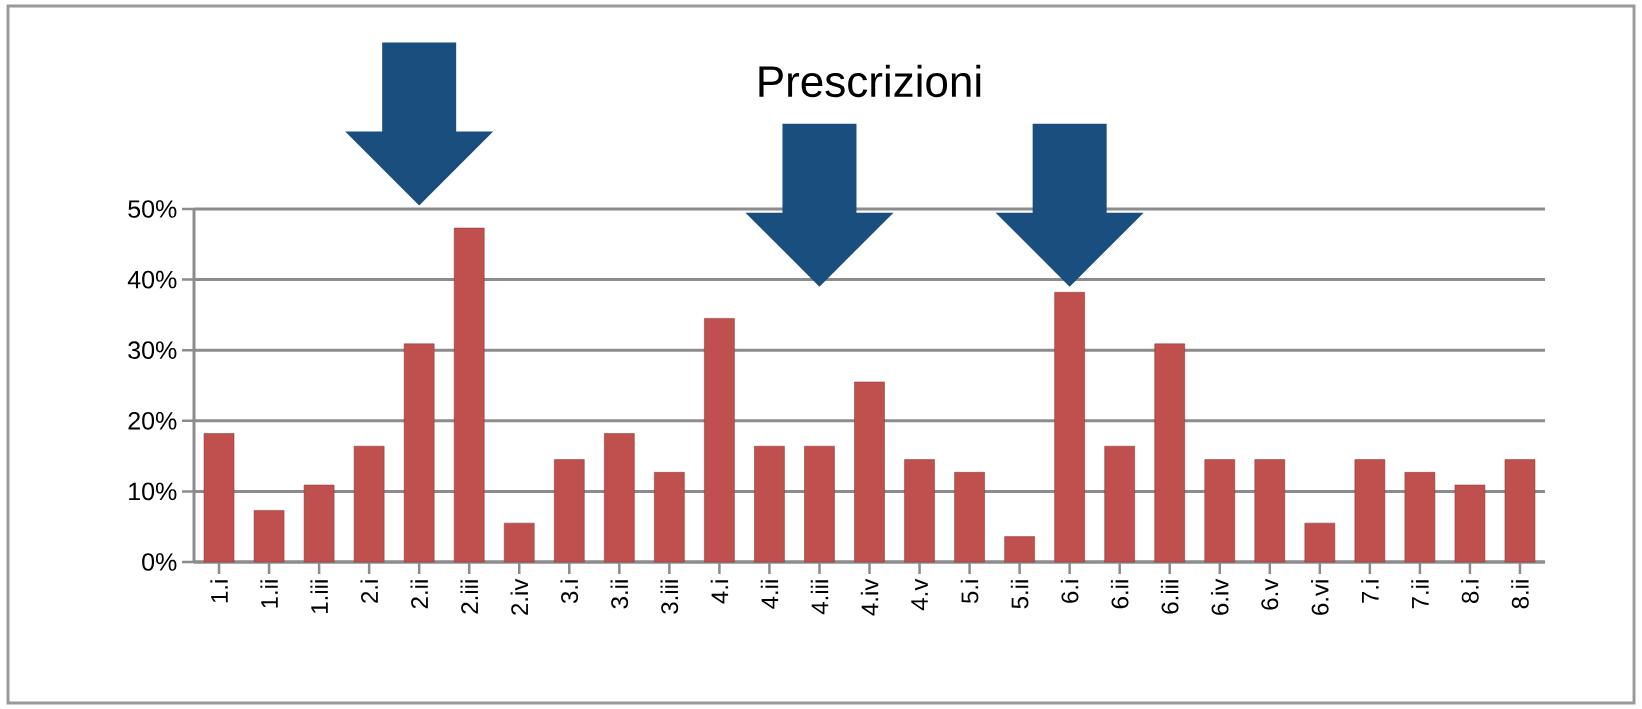  Describe the element at coordinates (870, 81) in the screenshot. I see `chart-title: Prescrizioni` at that location.